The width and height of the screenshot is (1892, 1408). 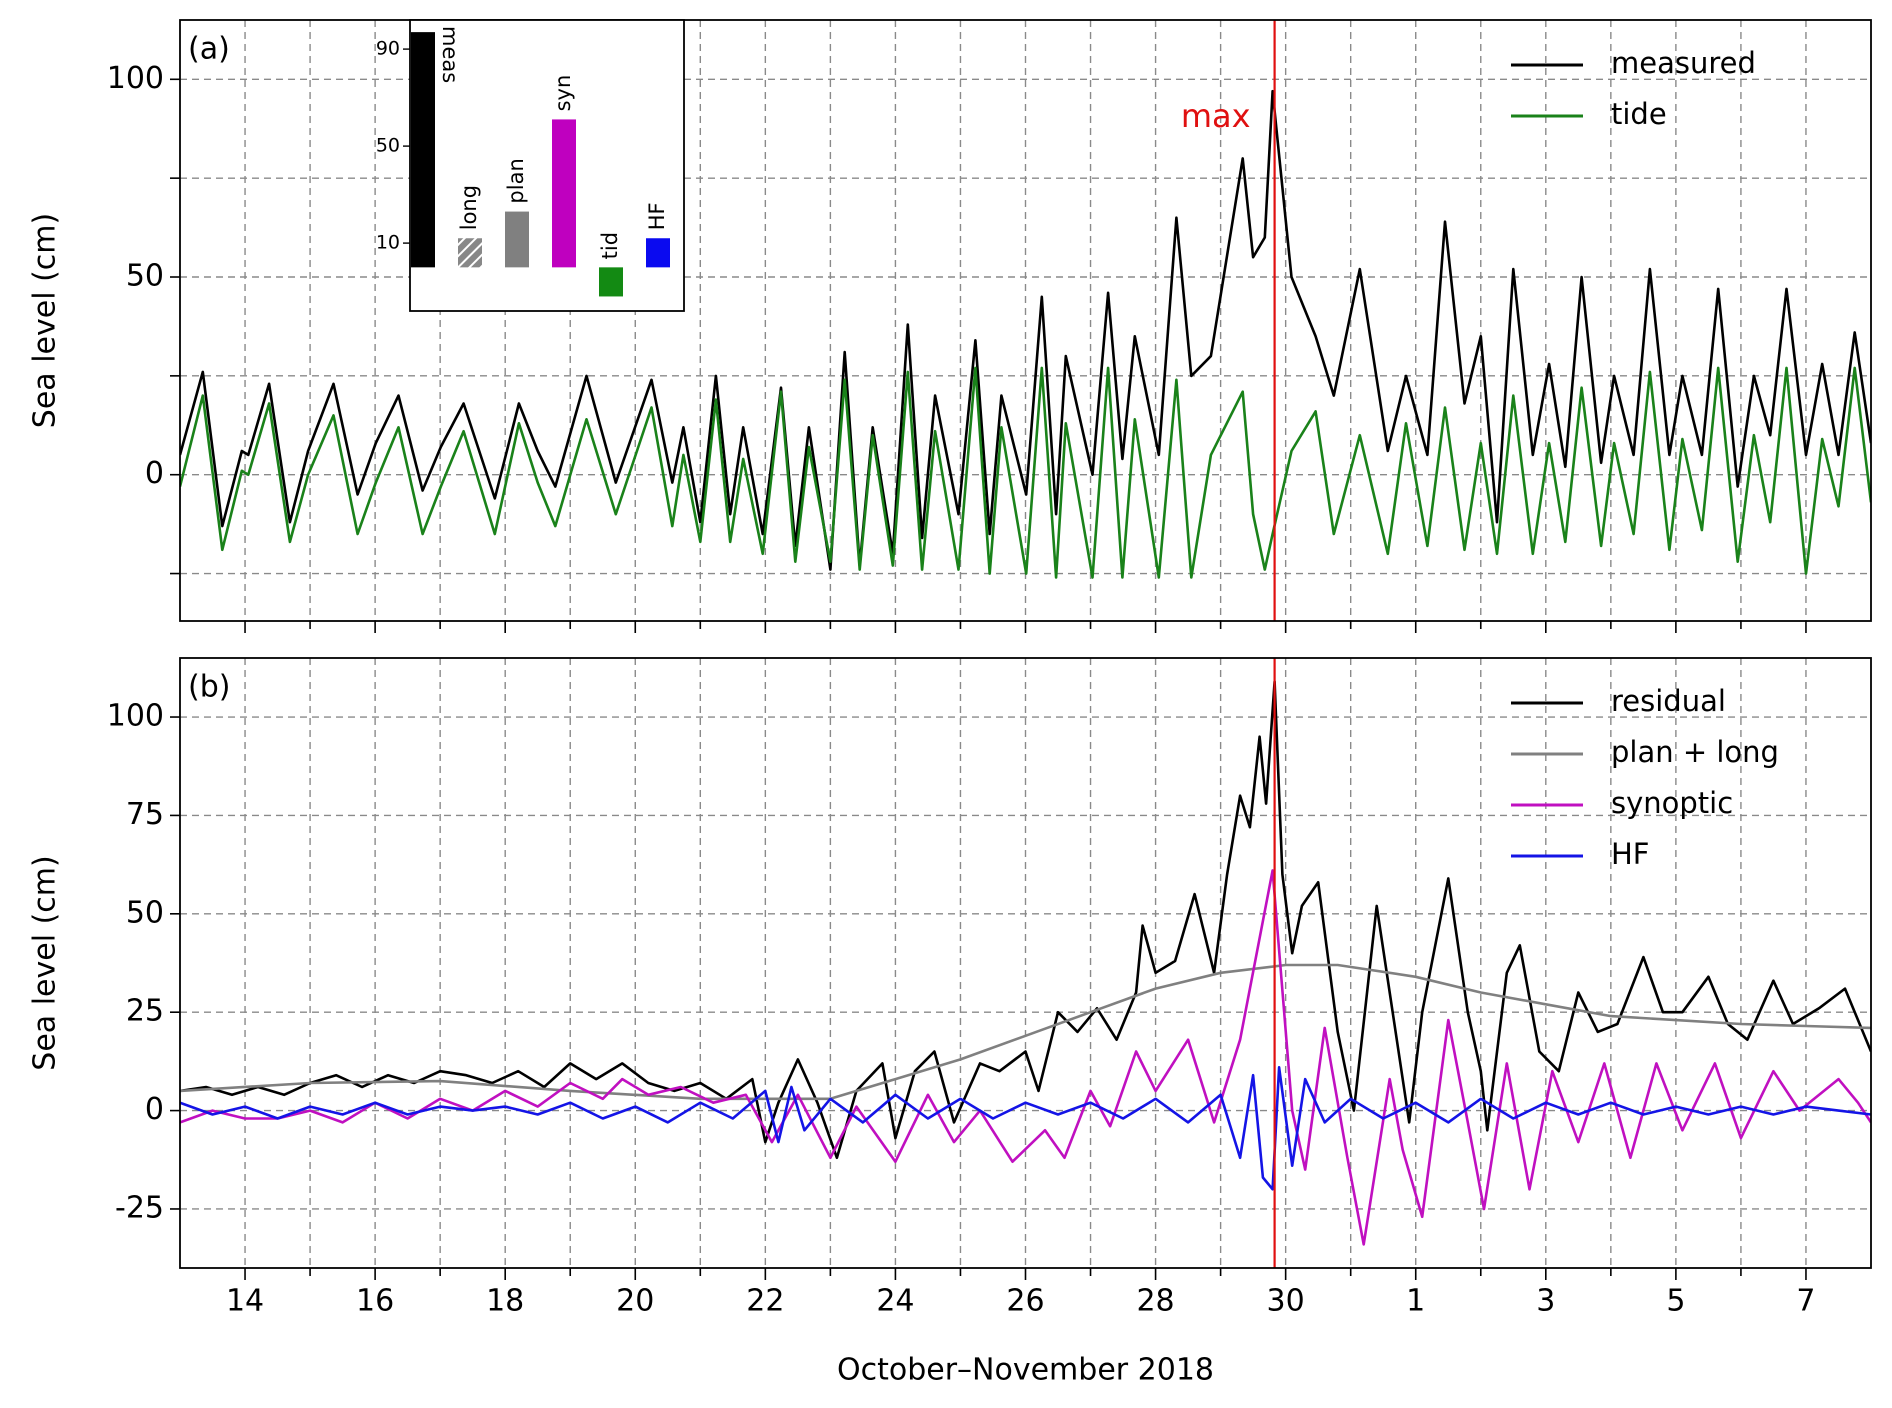 I want to click on x-tick-label: 28, so click(x=1155, y=1301).